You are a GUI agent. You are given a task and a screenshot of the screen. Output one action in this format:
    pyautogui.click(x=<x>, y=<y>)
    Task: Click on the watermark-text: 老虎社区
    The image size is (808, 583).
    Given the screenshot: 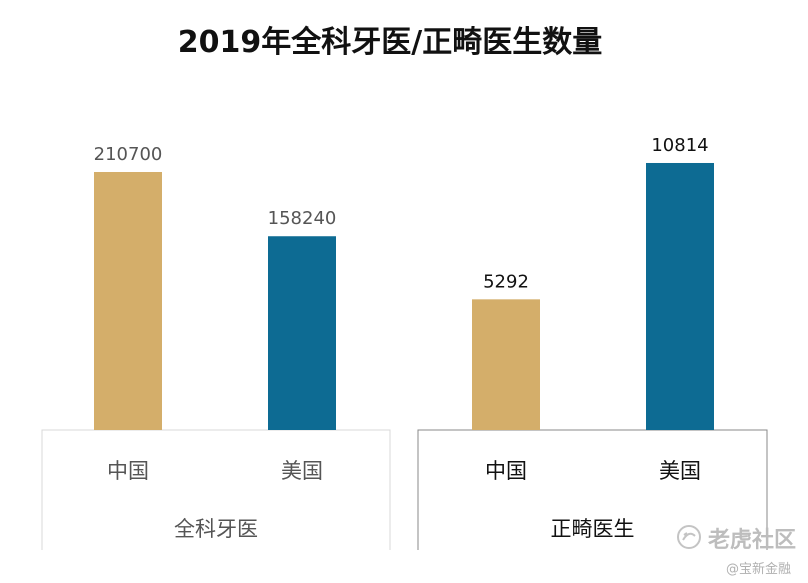 What is the action you would take?
    pyautogui.click(x=752, y=540)
    